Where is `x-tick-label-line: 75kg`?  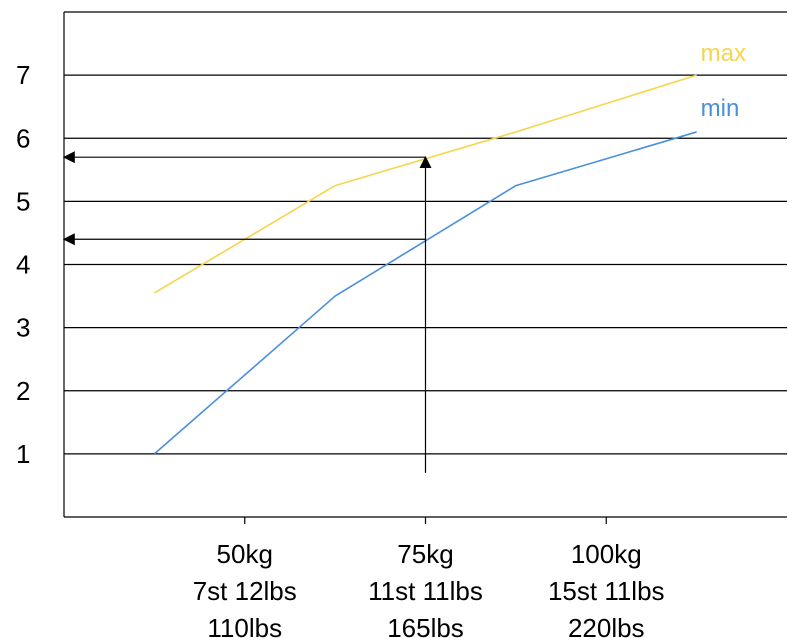
x-tick-label-line: 75kg is located at coordinates (425, 554).